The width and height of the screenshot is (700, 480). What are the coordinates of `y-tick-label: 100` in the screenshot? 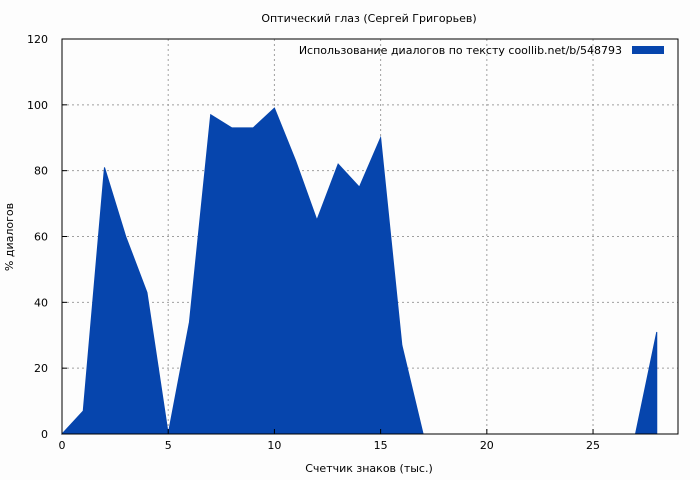 It's located at (37, 105).